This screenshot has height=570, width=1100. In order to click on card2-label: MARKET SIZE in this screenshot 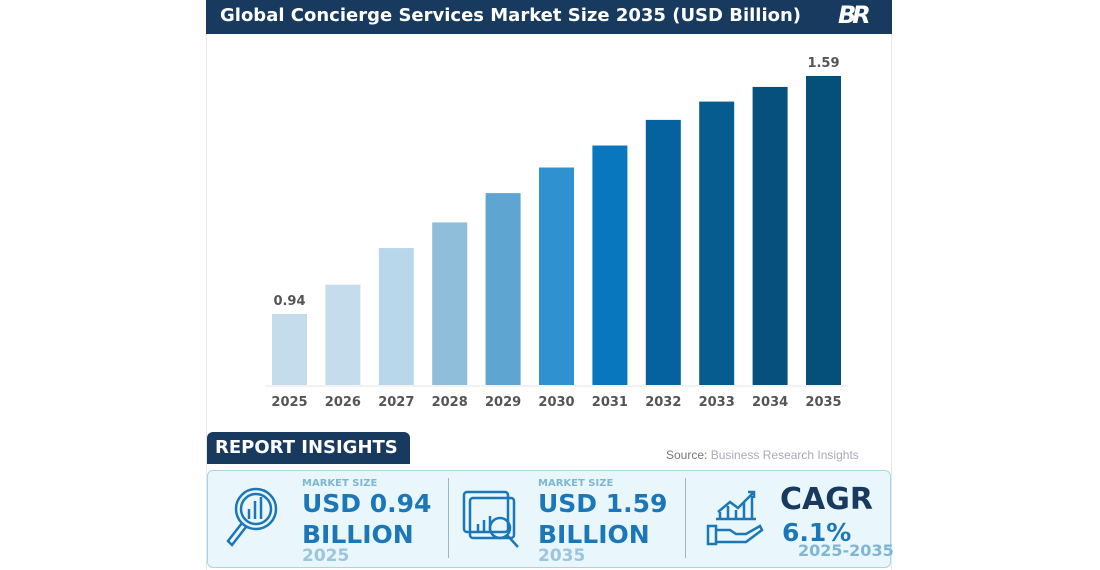, I will do `click(576, 483)`.